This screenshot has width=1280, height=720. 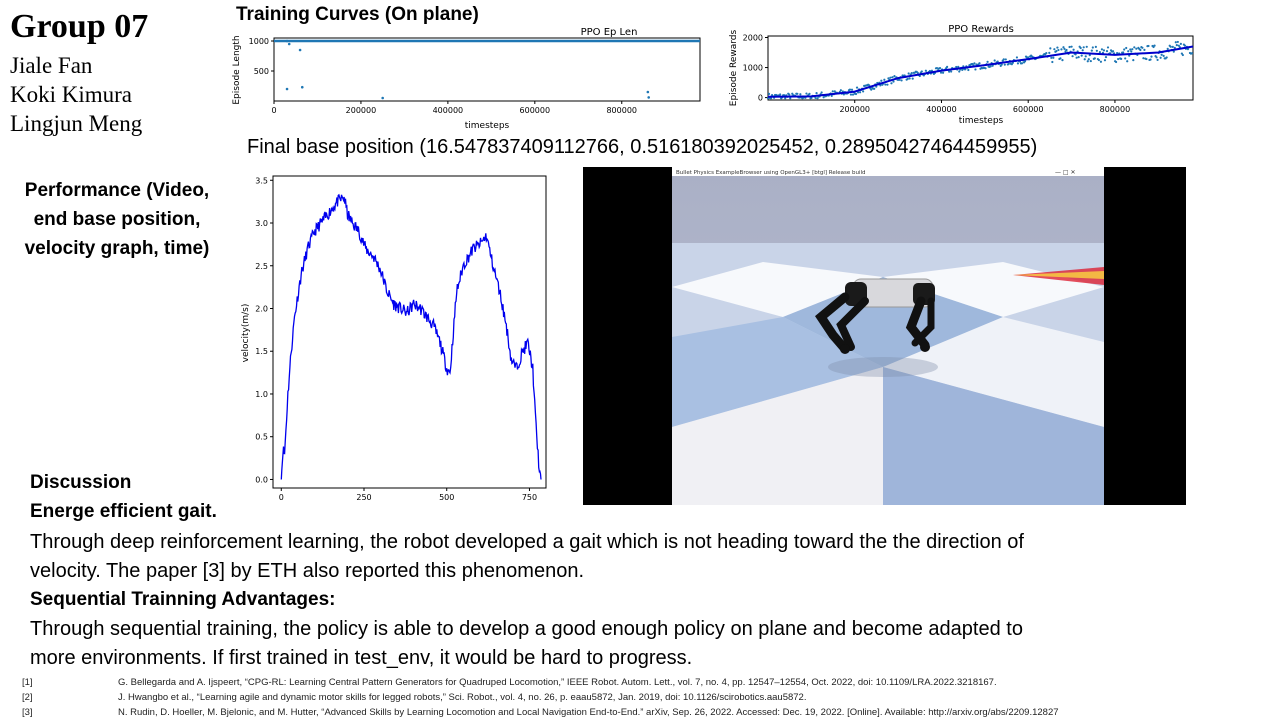 What do you see at coordinates (1065, 172) in the screenshot?
I see `window-controls: — □ ✕` at bounding box center [1065, 172].